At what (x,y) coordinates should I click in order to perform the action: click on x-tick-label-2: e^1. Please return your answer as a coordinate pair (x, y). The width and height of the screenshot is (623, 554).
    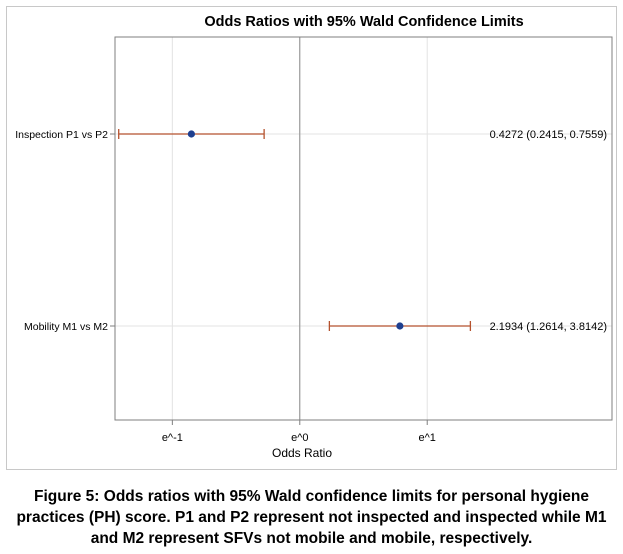
    Looking at the image, I should click on (427, 438).